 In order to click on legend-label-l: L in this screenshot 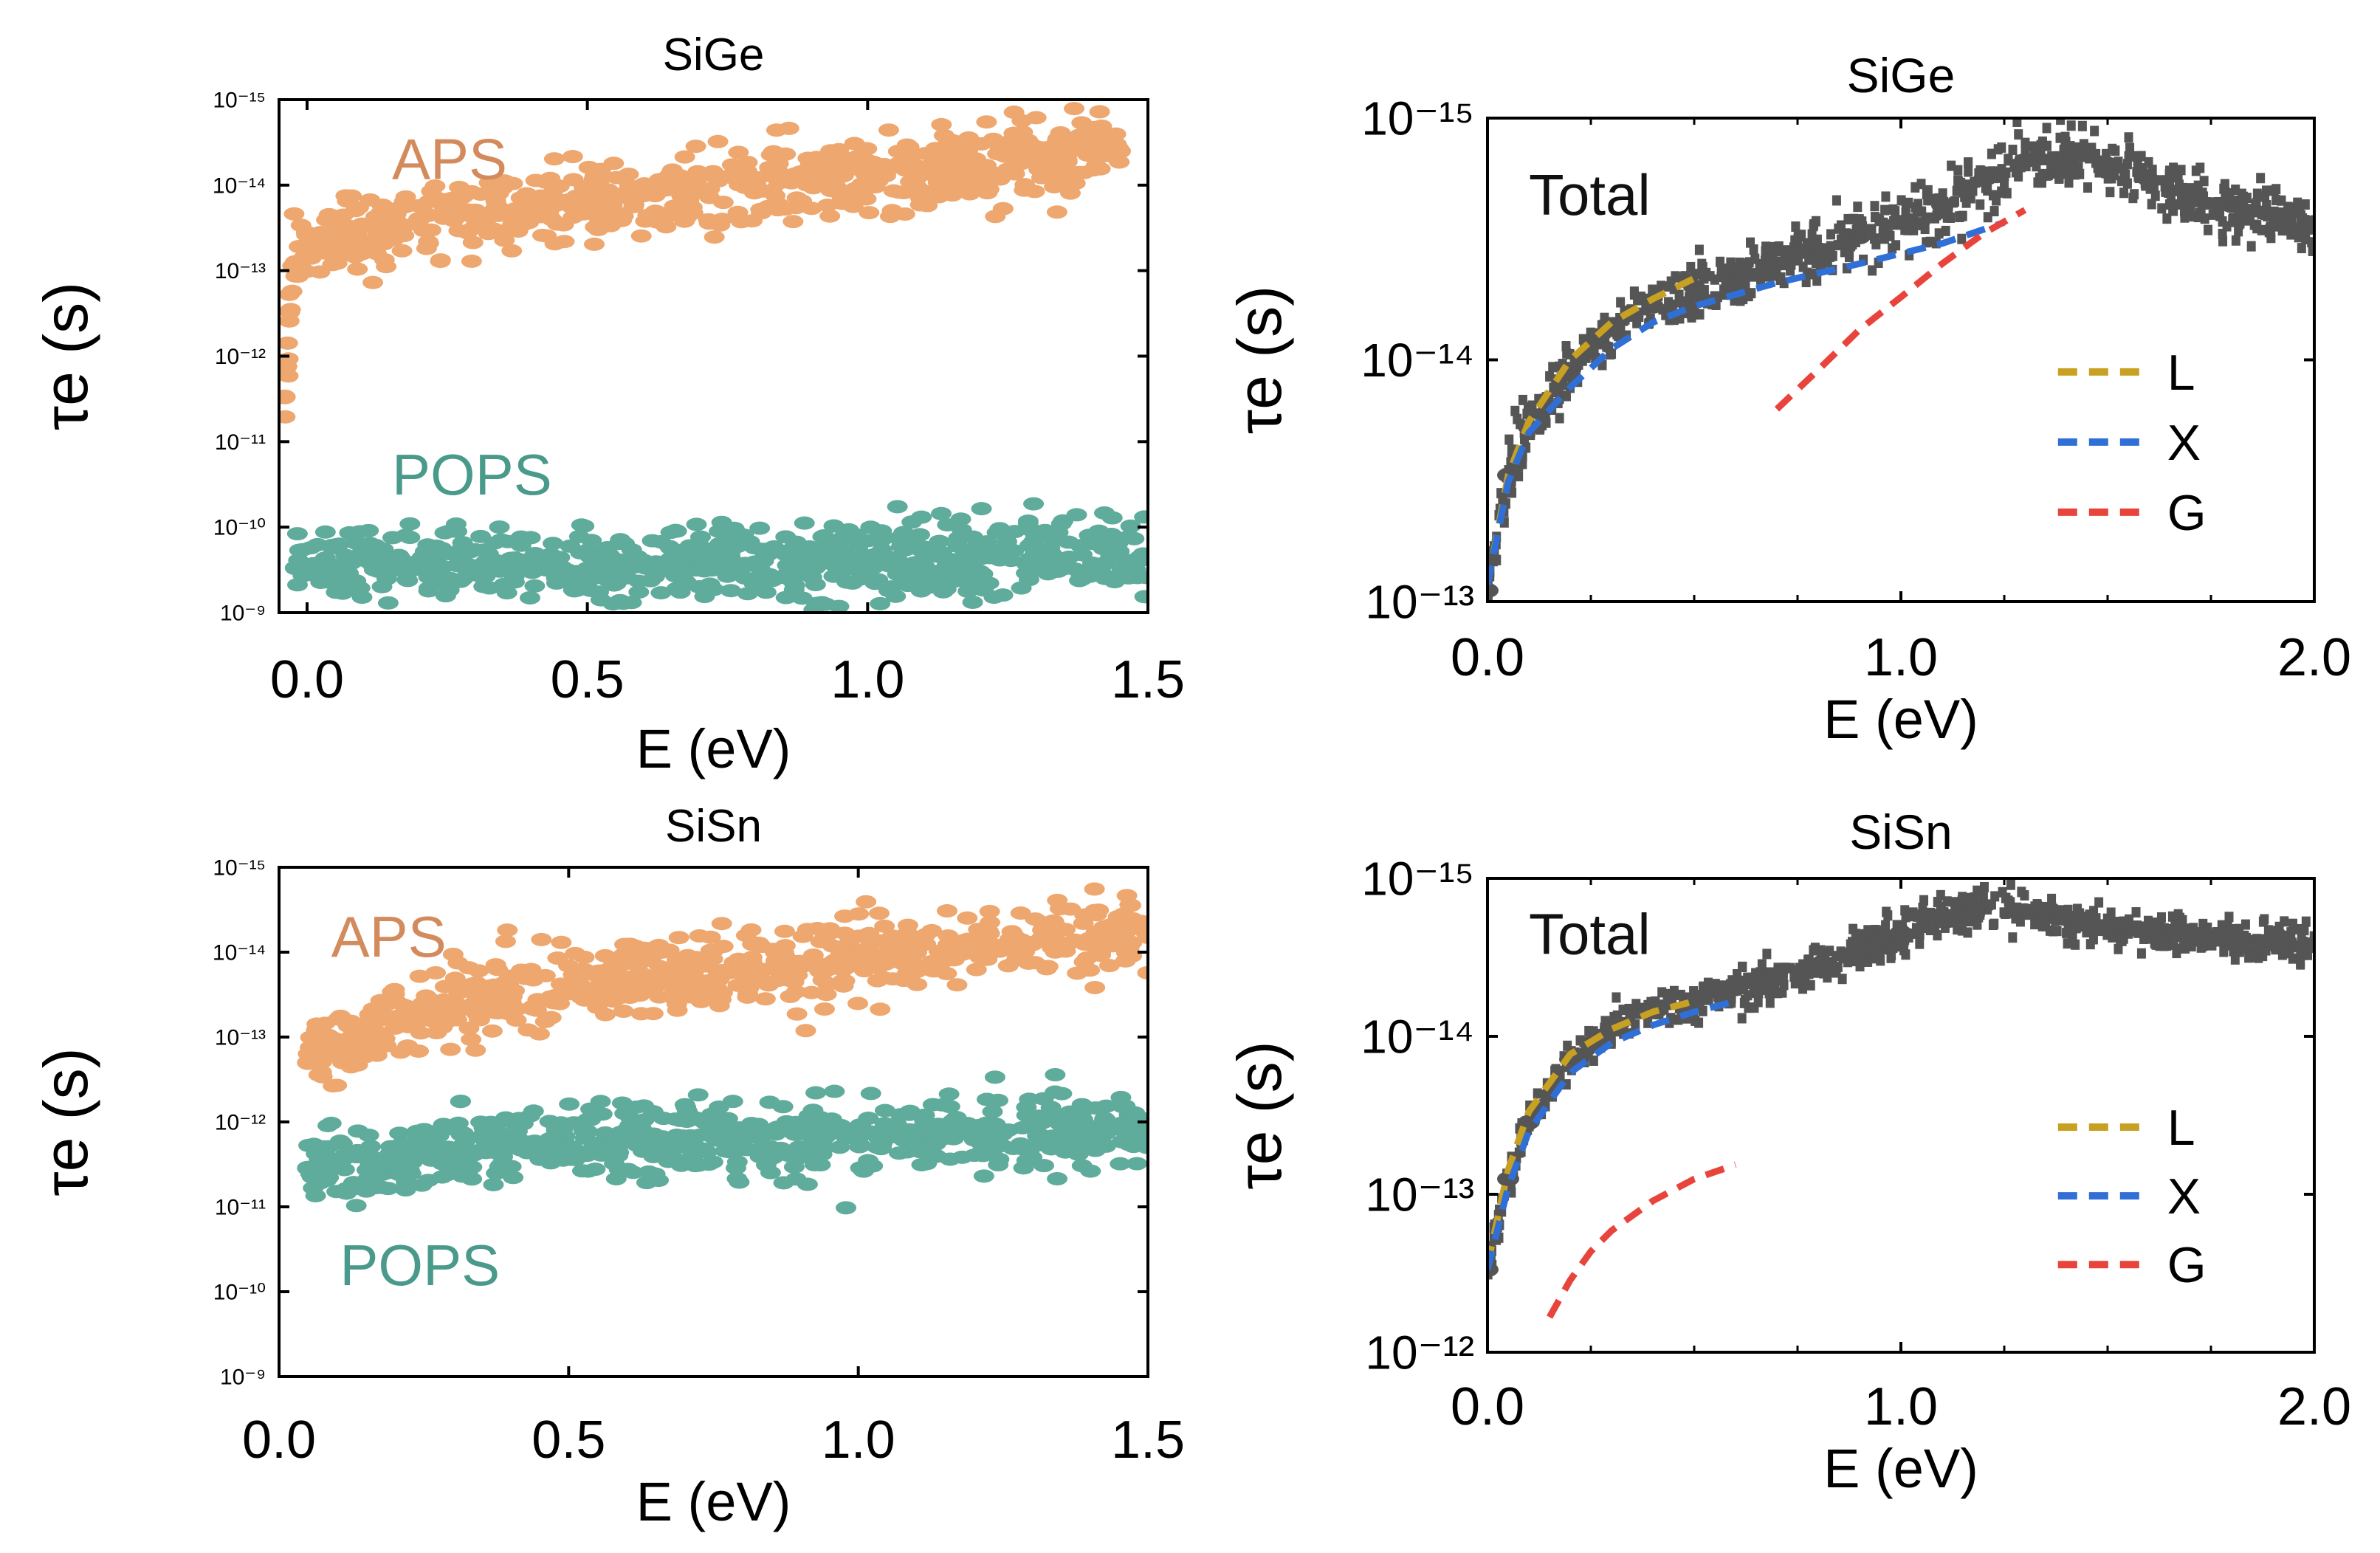, I will do `click(2181, 1128)`.